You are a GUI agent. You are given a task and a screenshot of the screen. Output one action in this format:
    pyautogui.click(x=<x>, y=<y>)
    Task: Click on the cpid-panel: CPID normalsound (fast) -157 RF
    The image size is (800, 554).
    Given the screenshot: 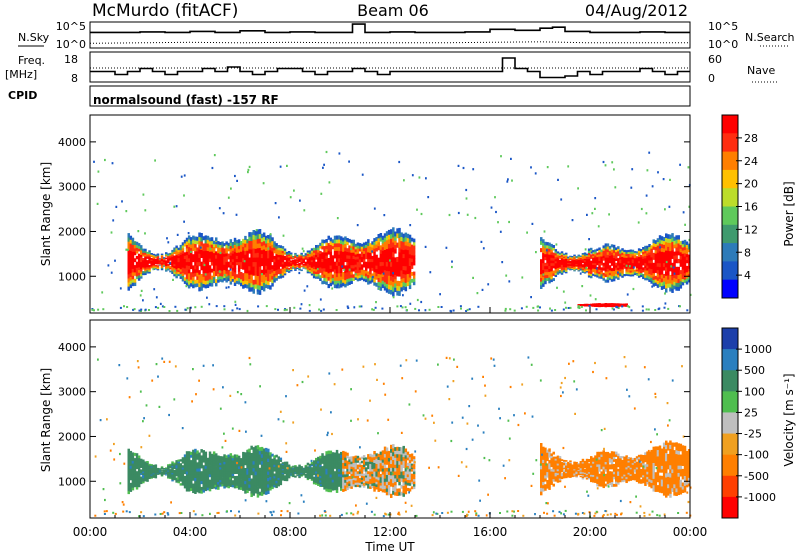 What is the action you would take?
    pyautogui.click(x=349, y=96)
    